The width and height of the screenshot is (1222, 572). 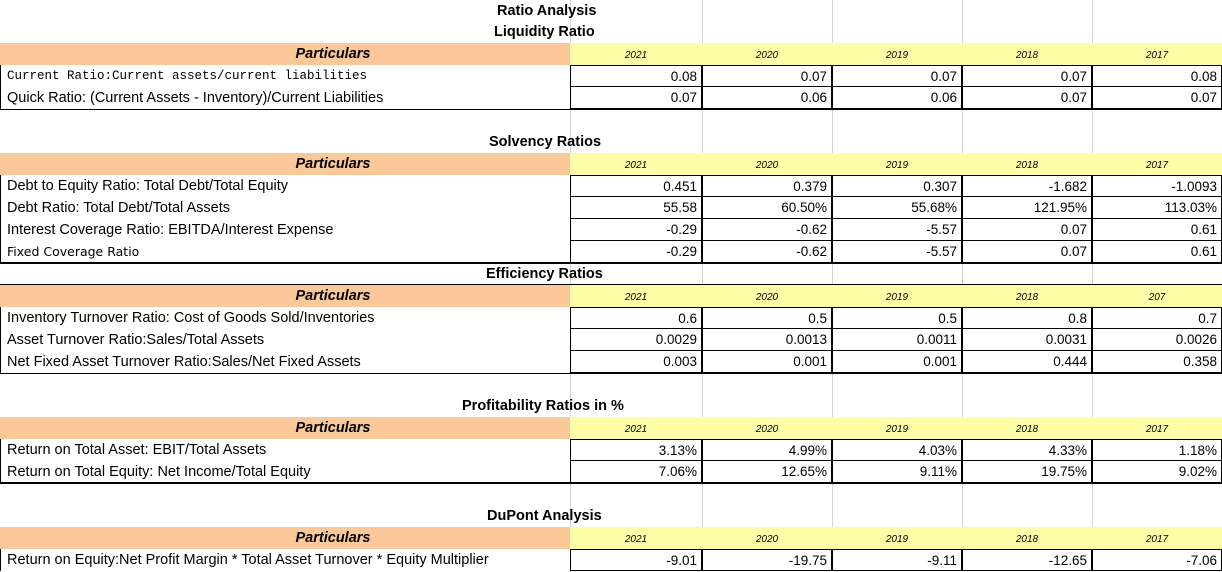 I want to click on value-cell: -1.0093, so click(x=1157, y=186).